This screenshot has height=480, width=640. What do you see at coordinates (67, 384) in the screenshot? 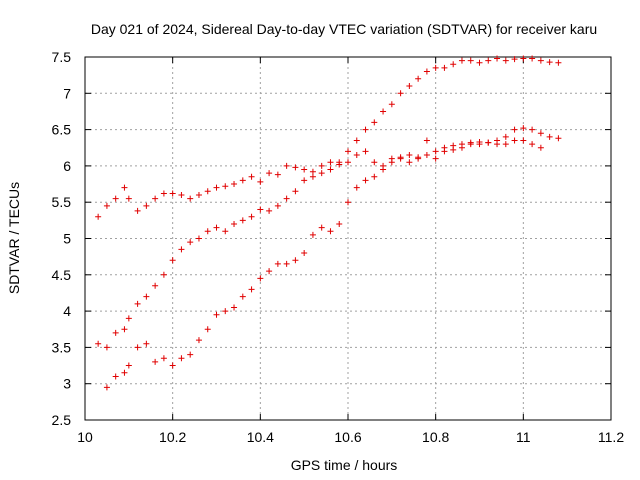
I see `y-tick-label: 3` at bounding box center [67, 384].